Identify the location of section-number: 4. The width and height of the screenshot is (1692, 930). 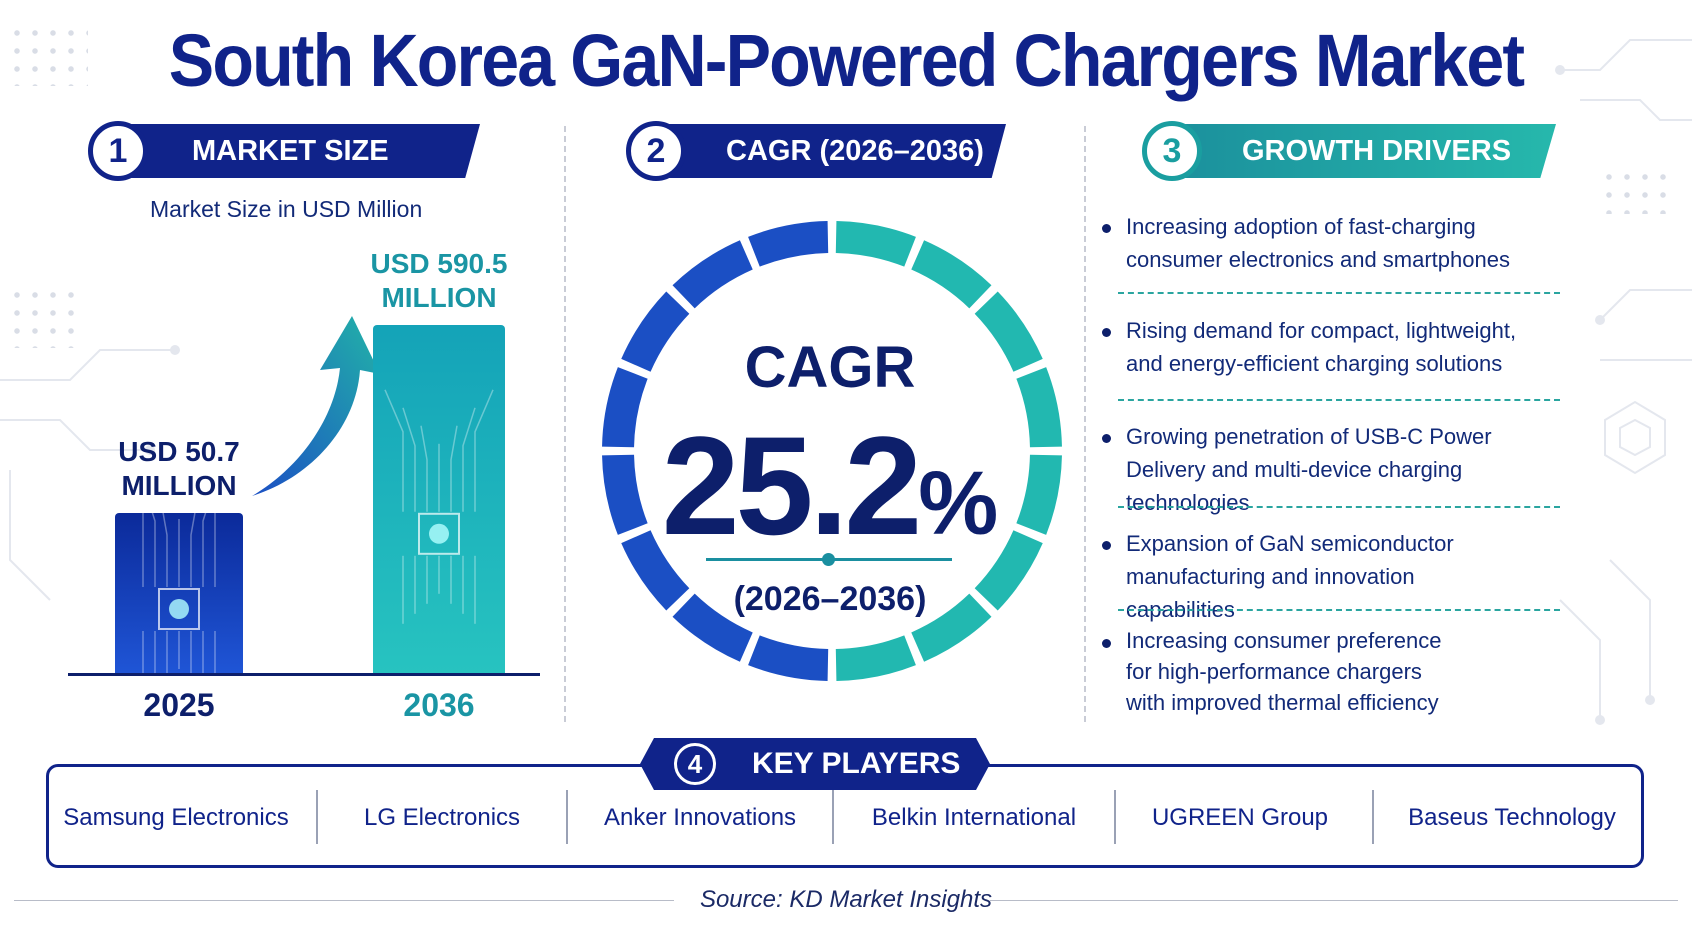
(695, 764).